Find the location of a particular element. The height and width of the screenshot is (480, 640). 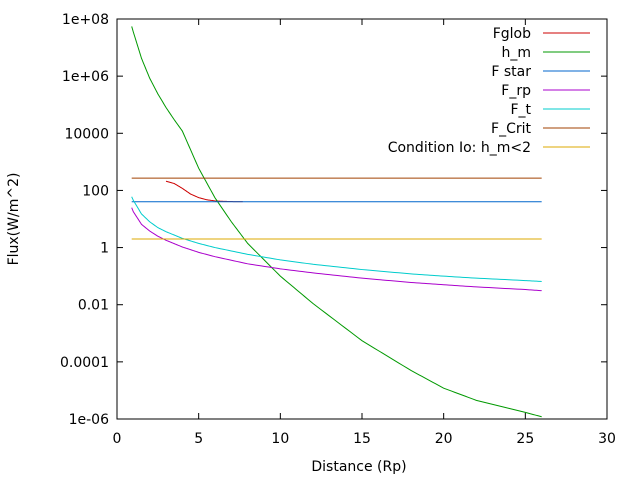

y-tick-label: 100 is located at coordinates (95, 191).